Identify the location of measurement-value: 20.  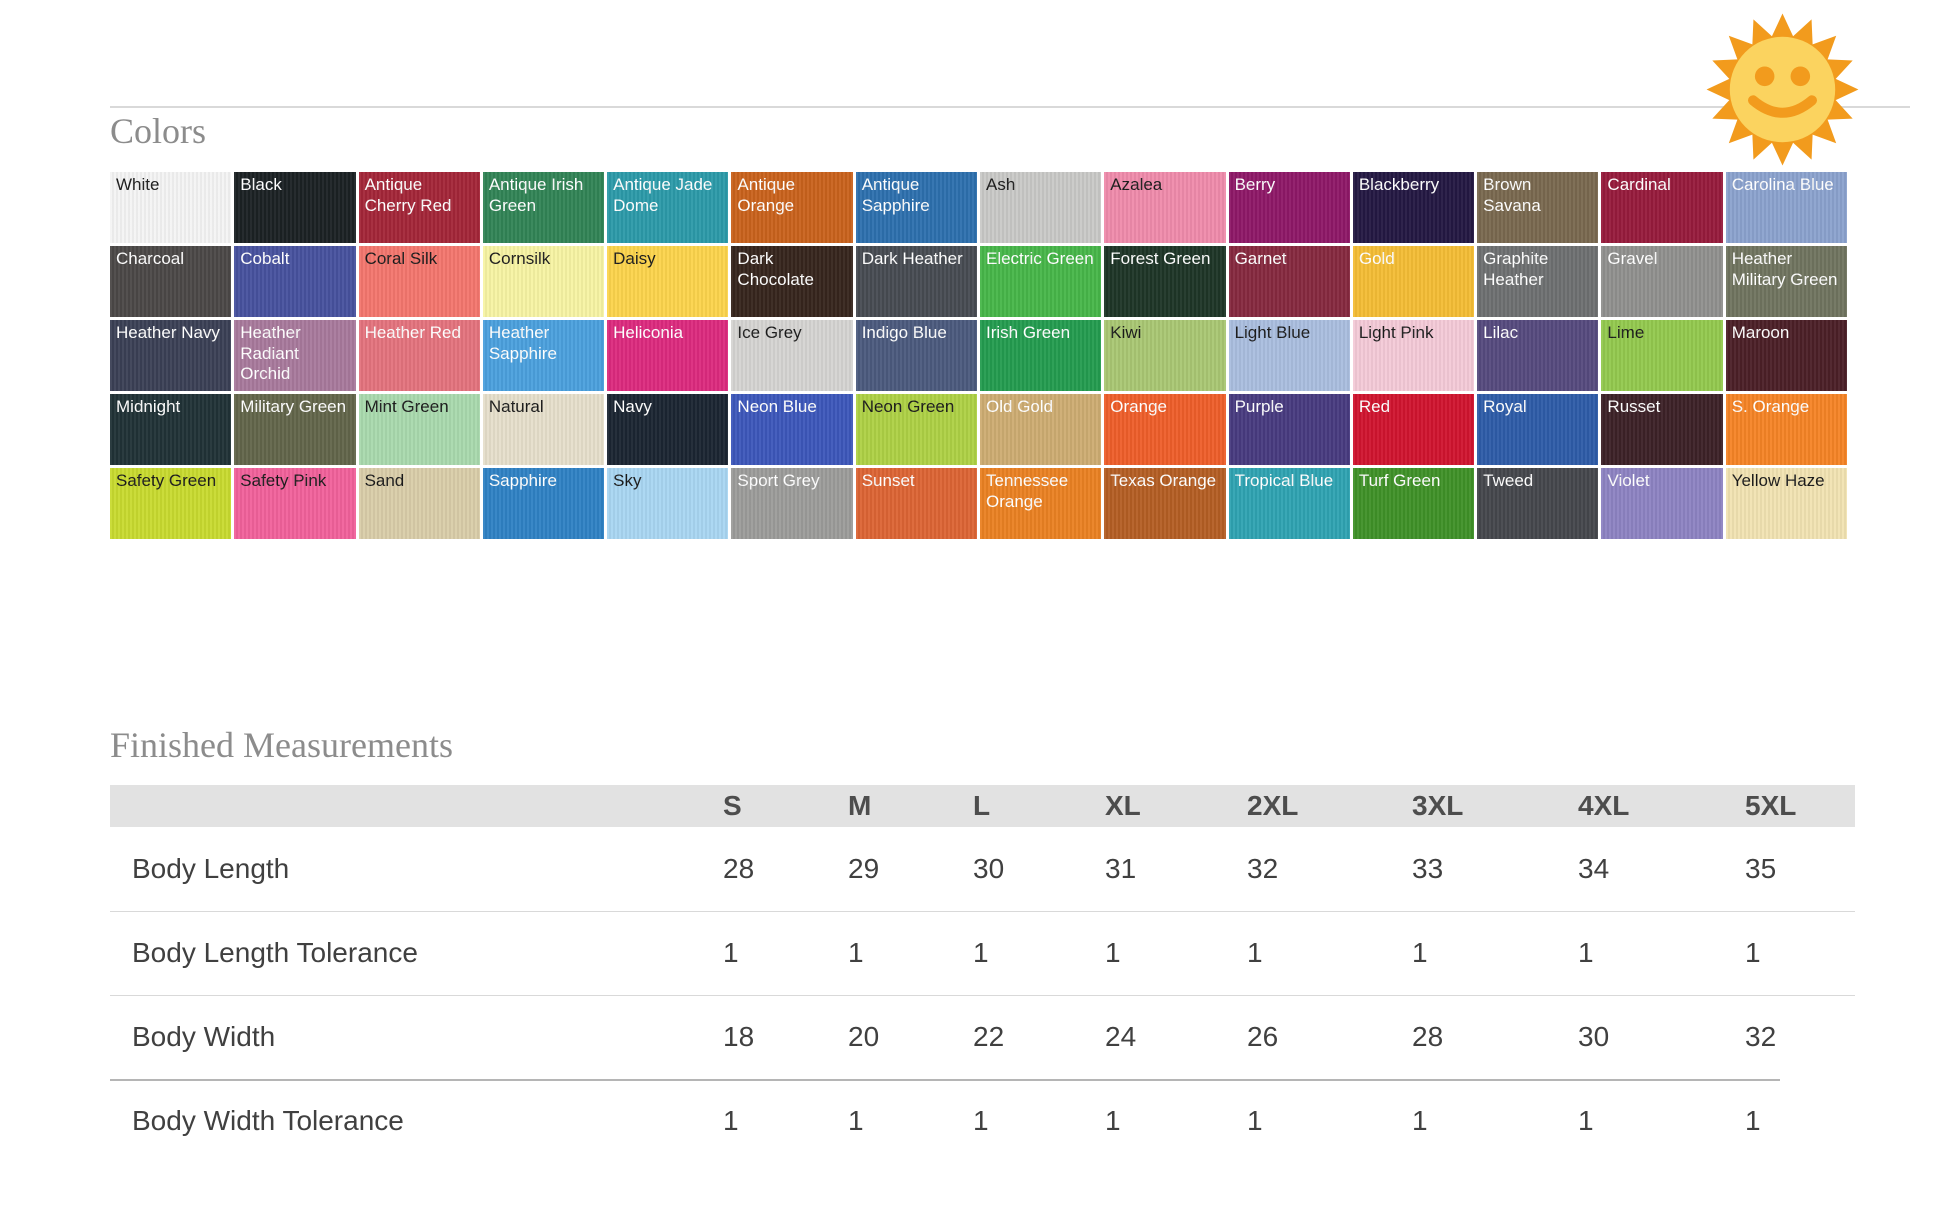
(864, 1036).